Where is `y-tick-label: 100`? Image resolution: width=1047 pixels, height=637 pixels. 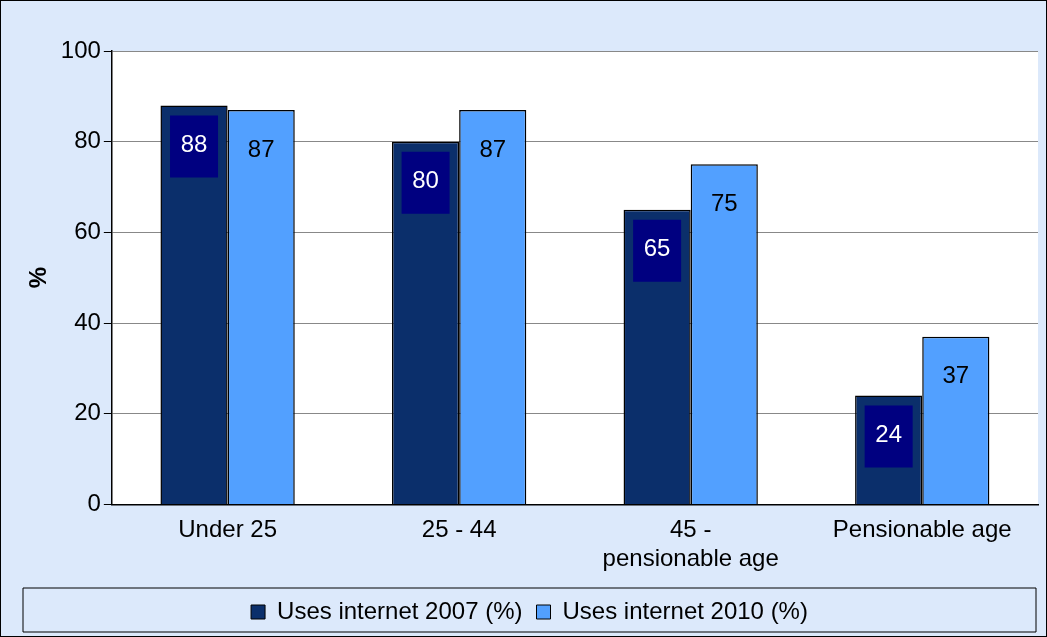
y-tick-label: 100 is located at coordinates (80, 49).